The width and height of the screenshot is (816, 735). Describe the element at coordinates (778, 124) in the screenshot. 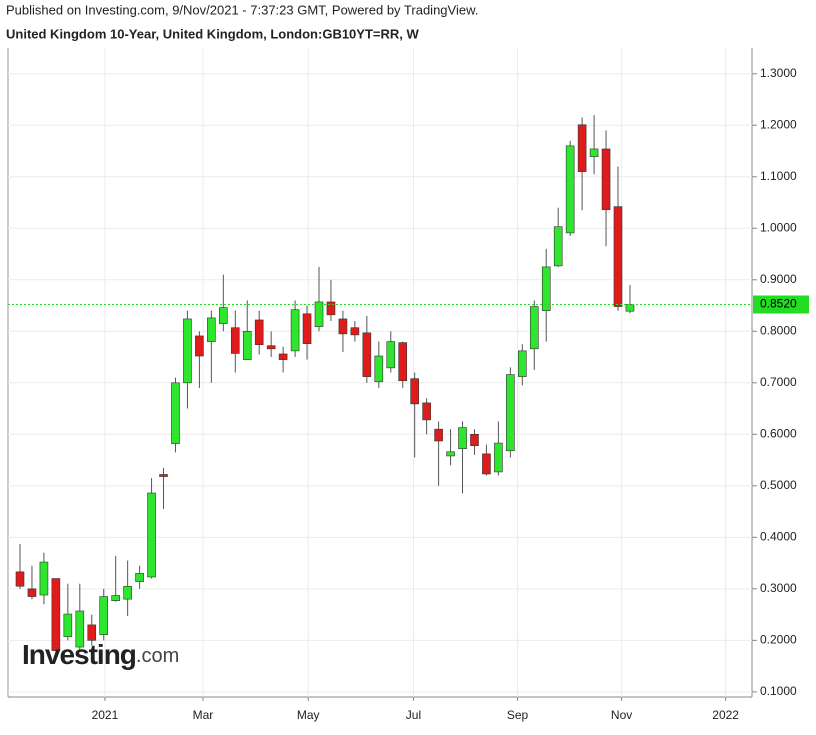

I see `y-tick-label: 1.2000` at that location.